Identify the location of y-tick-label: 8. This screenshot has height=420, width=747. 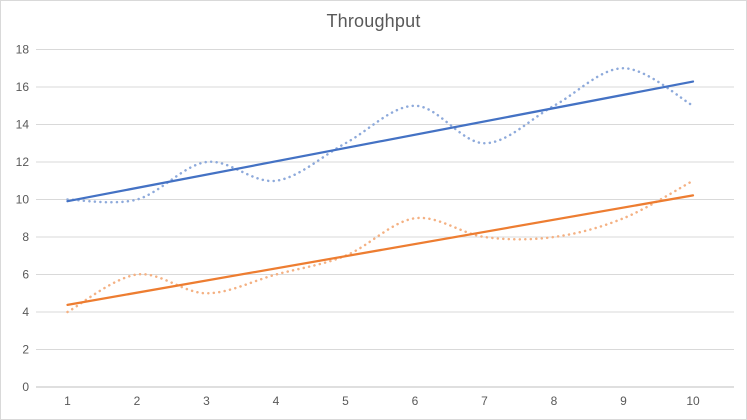
(25, 237).